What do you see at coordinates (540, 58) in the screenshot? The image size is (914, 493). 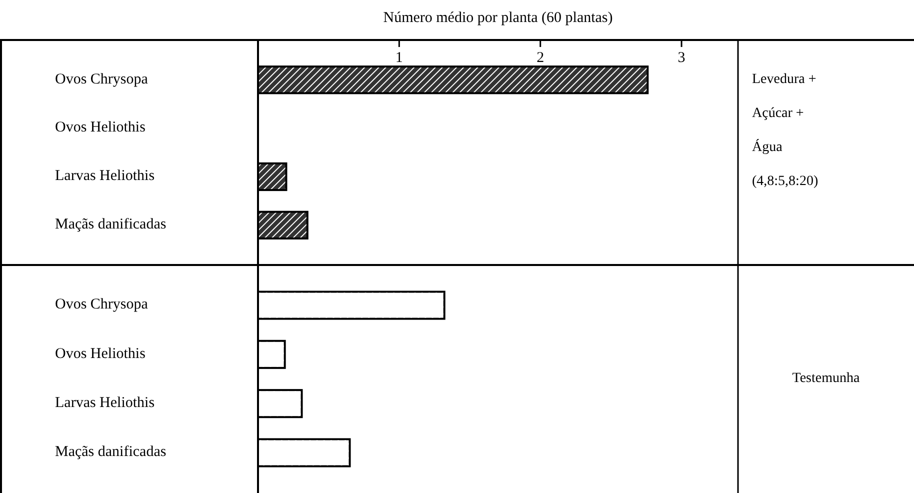 I see `x-tick-label: 2` at bounding box center [540, 58].